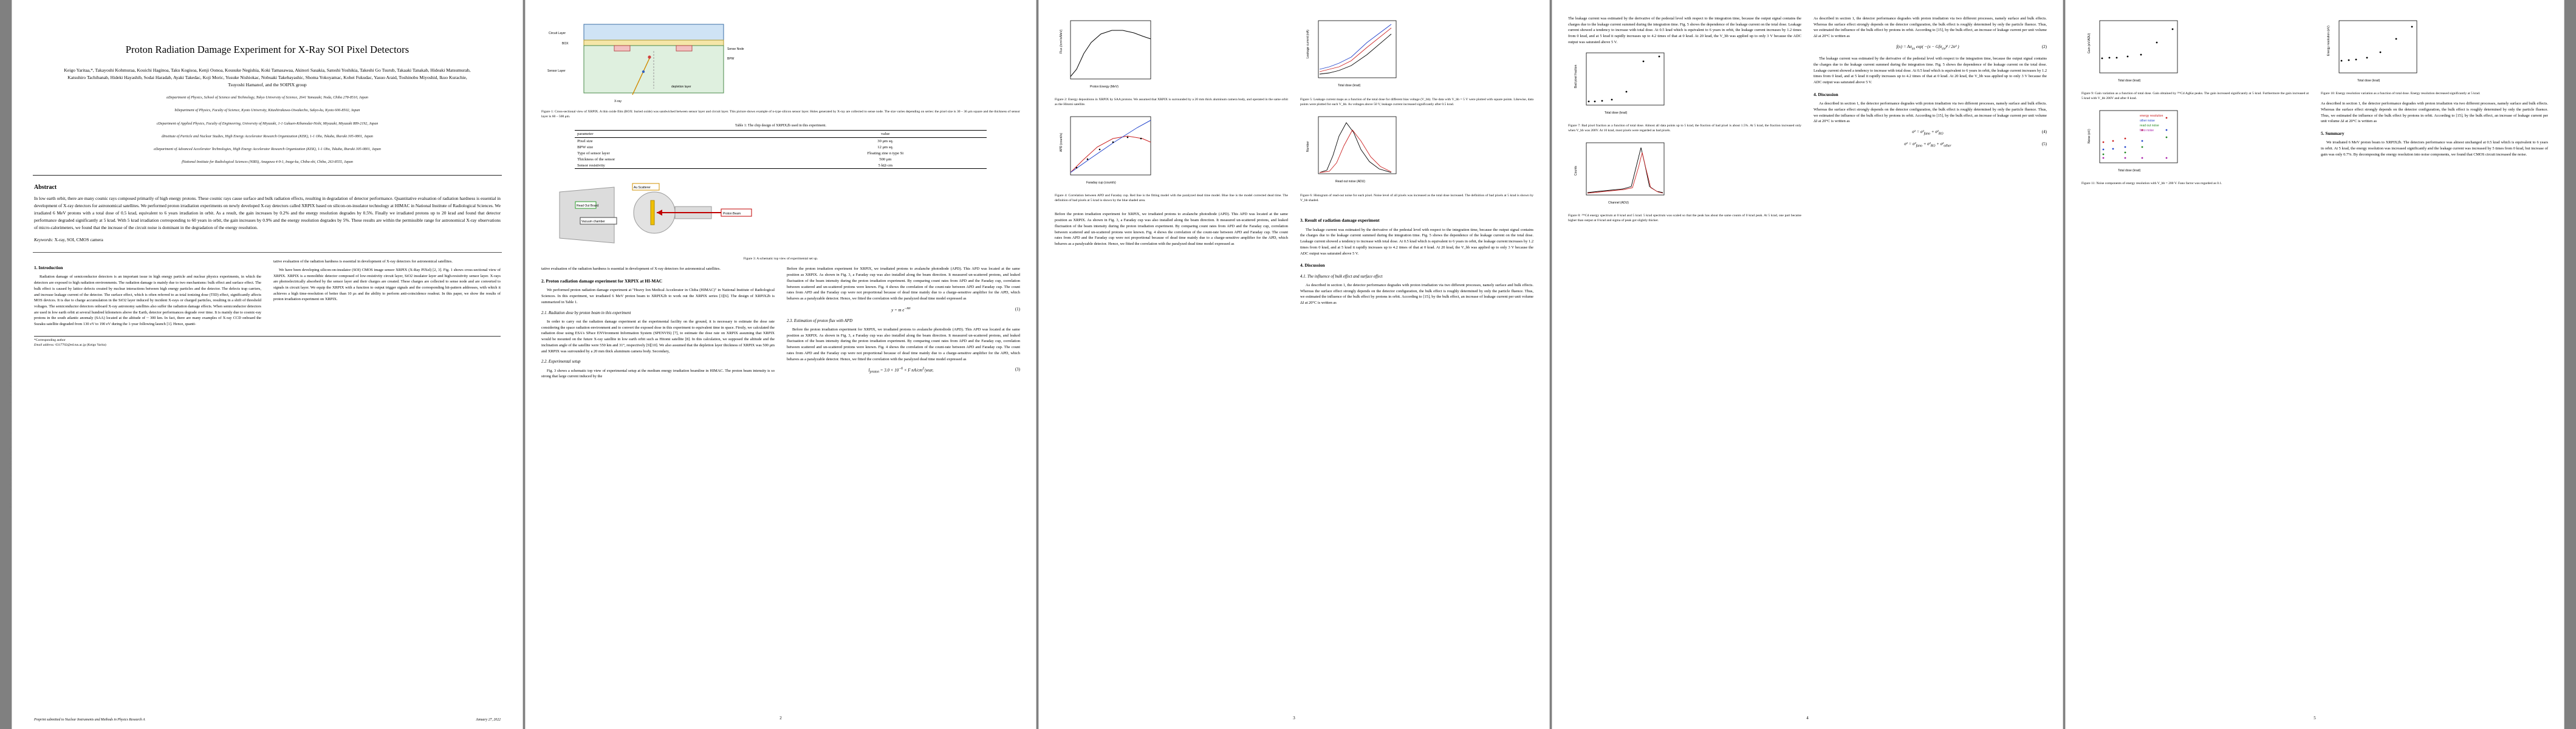  What do you see at coordinates (681, 87) in the screenshot?
I see `figure-1-label-depletion: depletion layer` at bounding box center [681, 87].